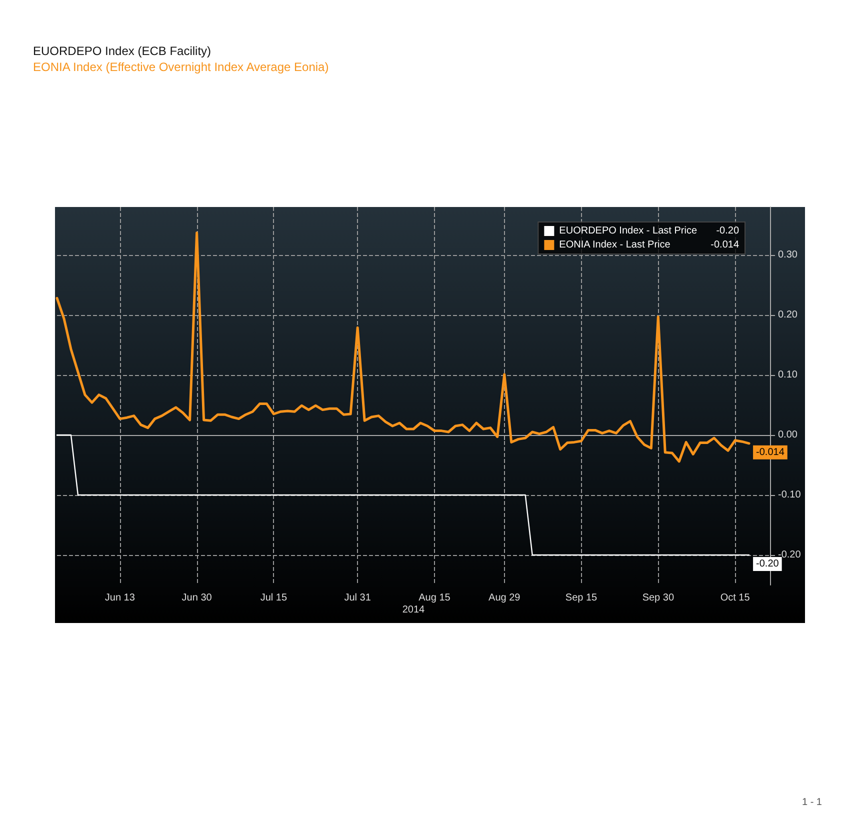  What do you see at coordinates (788, 255) in the screenshot?
I see `y-tick-label: 0.30` at bounding box center [788, 255].